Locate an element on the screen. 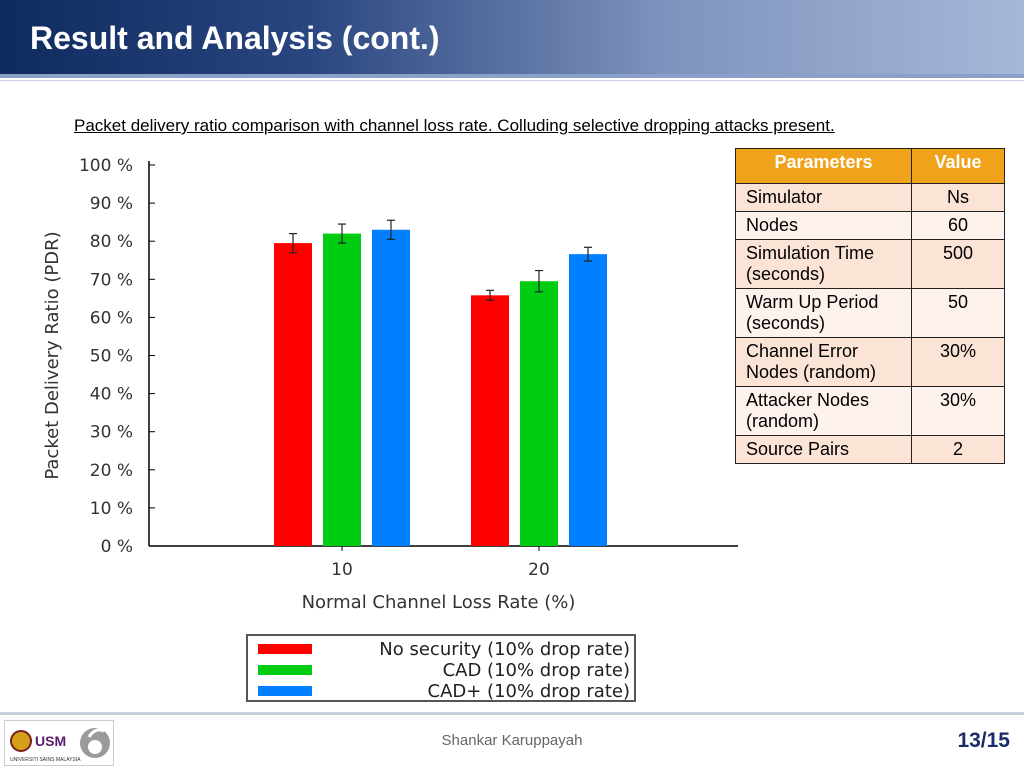  slide-title-bar: Result and Analysis (cont.) is located at coordinates (512, 37).